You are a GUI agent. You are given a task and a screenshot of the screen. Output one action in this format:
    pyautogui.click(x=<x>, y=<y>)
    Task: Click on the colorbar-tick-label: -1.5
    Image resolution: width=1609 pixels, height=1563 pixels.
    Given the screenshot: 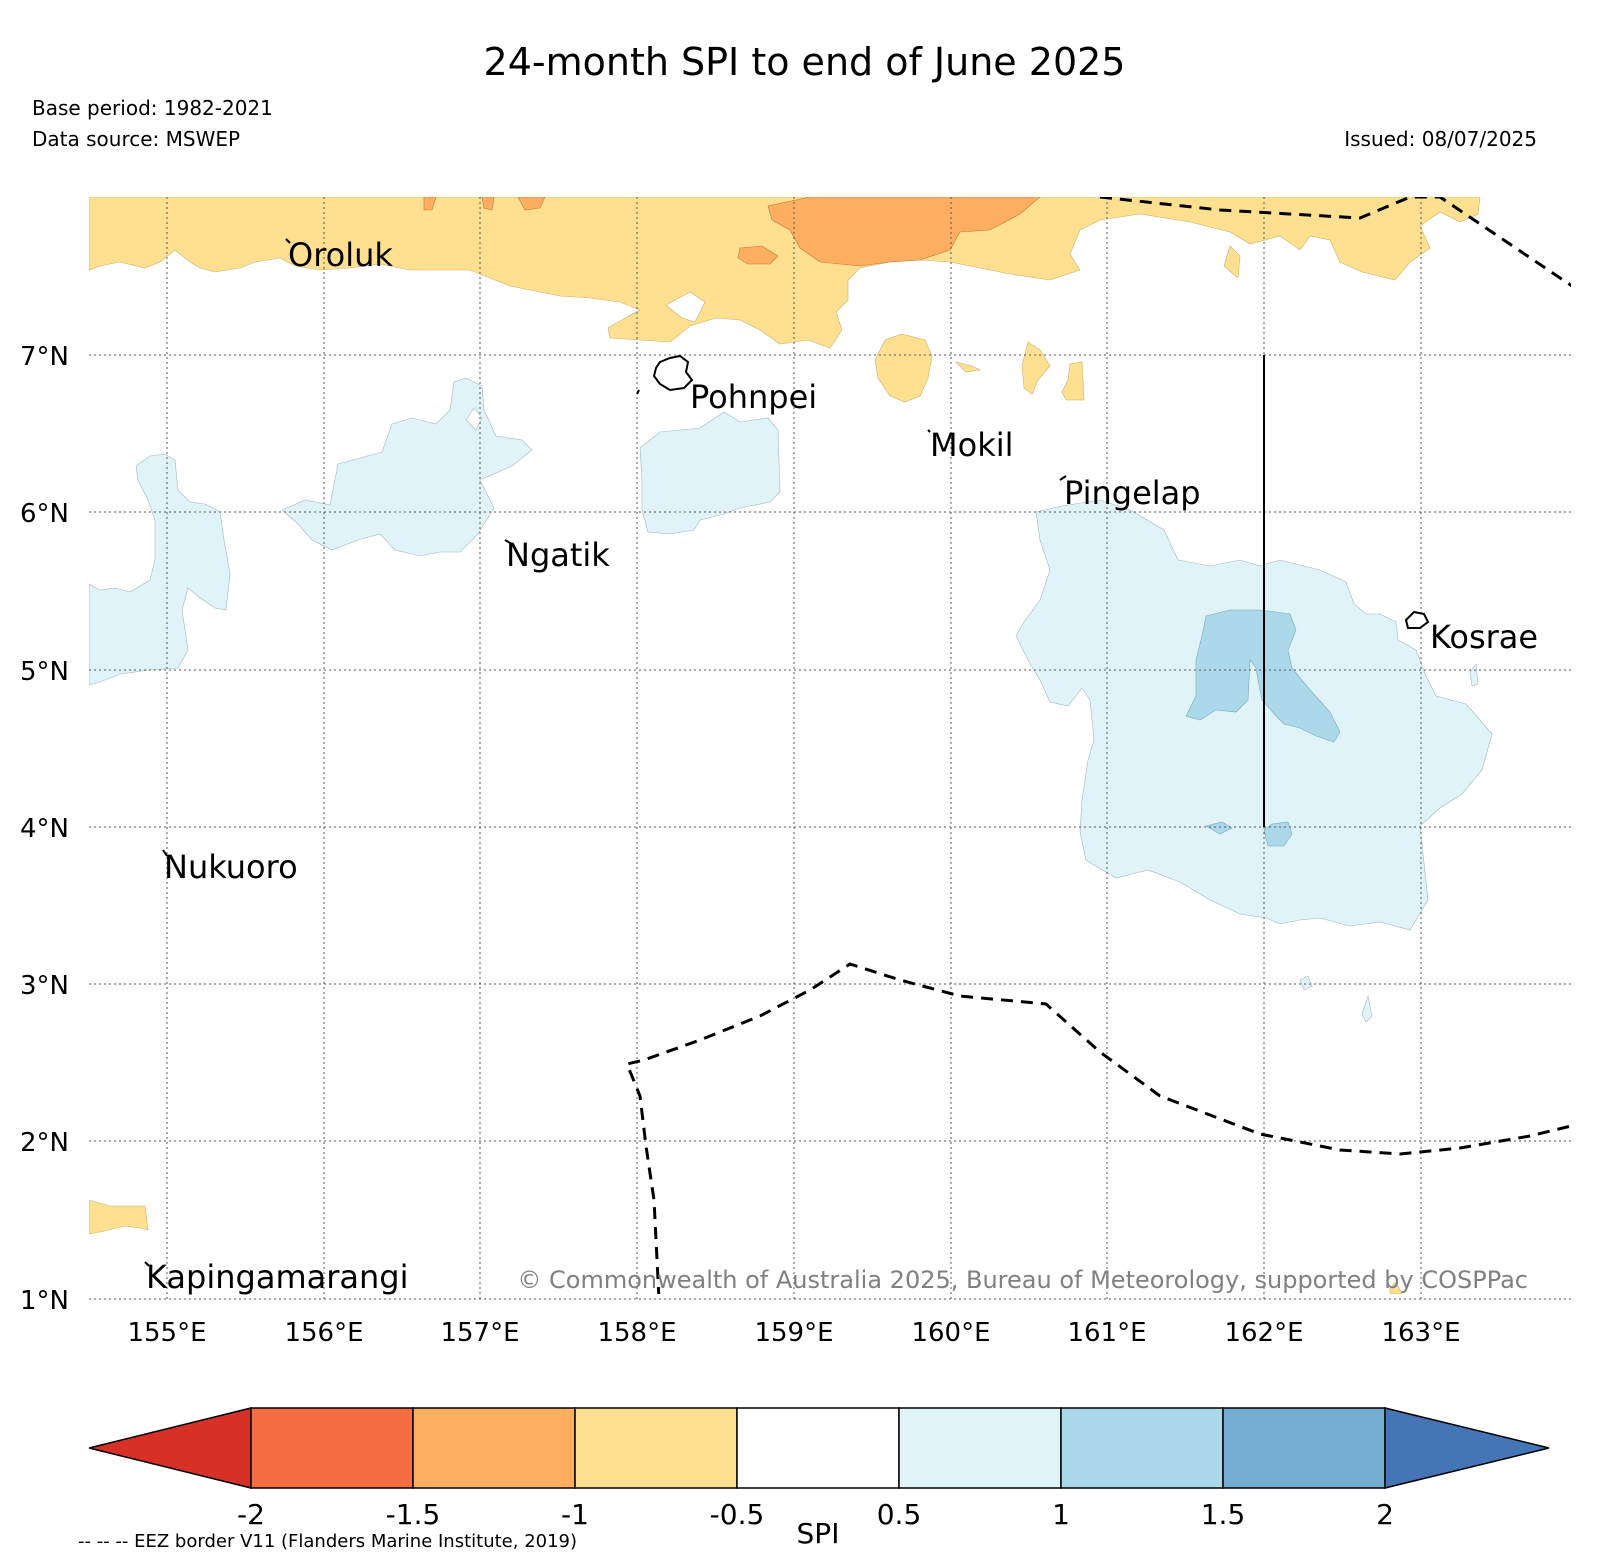 What is the action you would take?
    pyautogui.click(x=413, y=1514)
    